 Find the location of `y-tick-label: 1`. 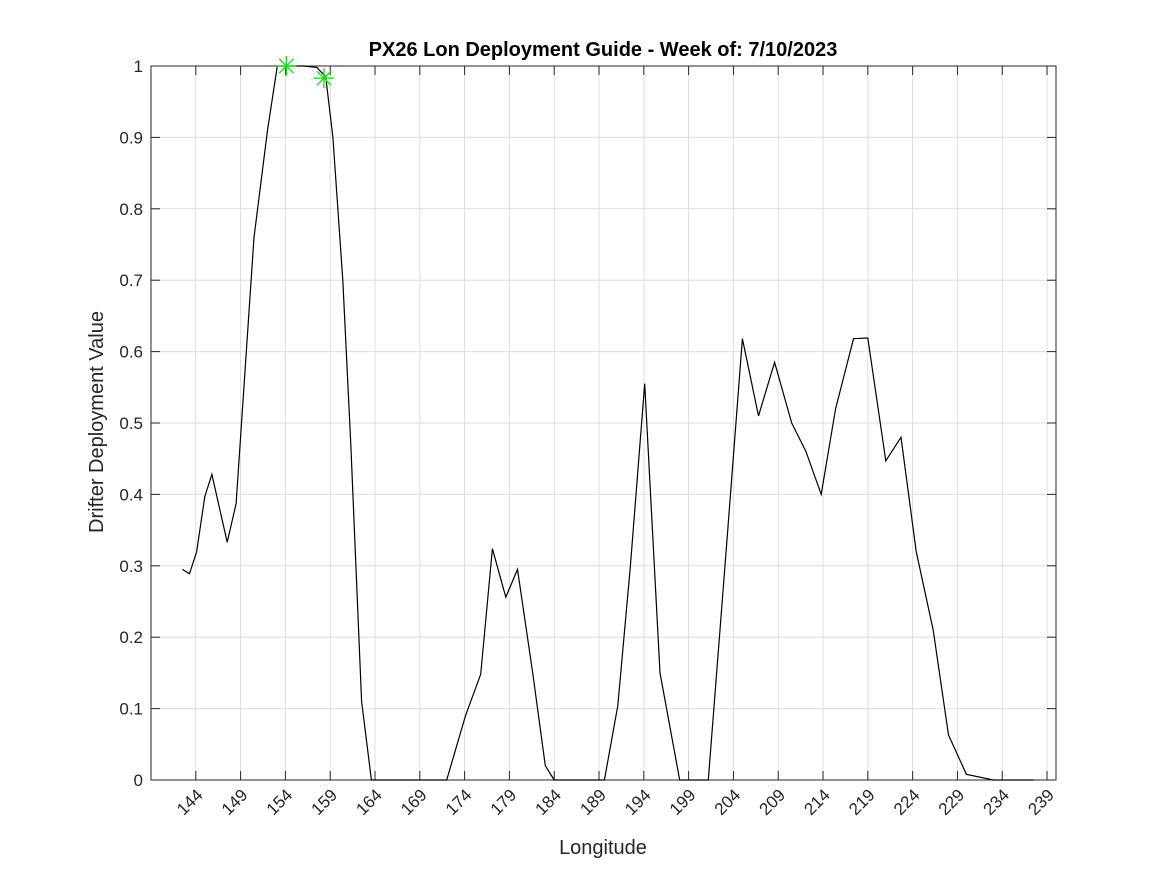

y-tick-label: 1 is located at coordinates (138, 66).